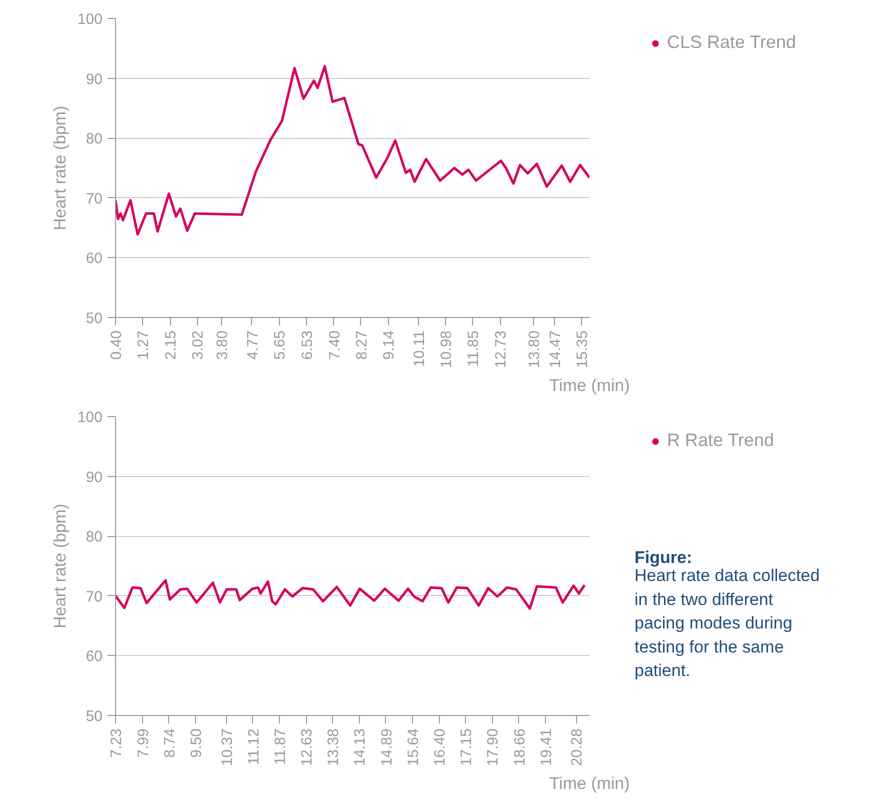 The height and width of the screenshot is (803, 886). Describe the element at coordinates (663, 558) in the screenshot. I see `text: Figure:` at that location.